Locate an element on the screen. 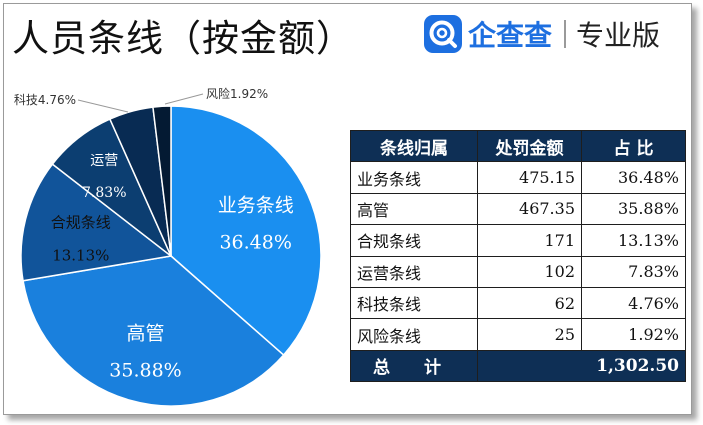  pie-label-name-2: 合规条线 is located at coordinates (81, 222).